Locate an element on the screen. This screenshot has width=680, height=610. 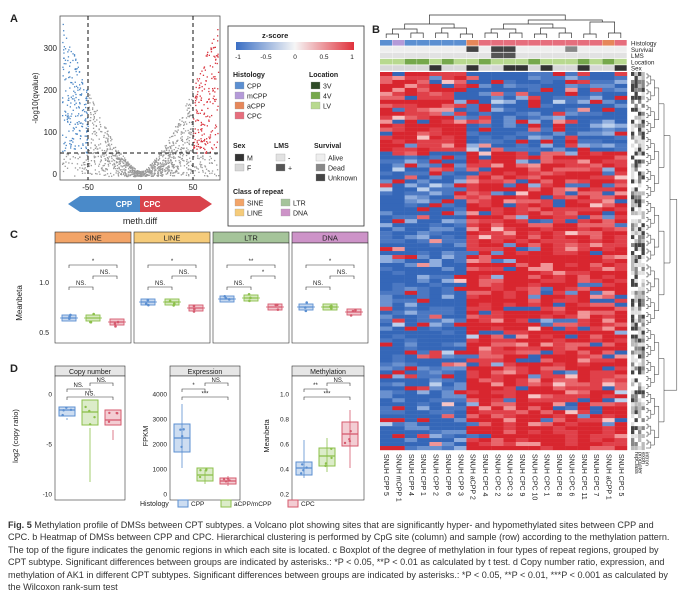
legend-swatch is located at coordinates (280, 167).